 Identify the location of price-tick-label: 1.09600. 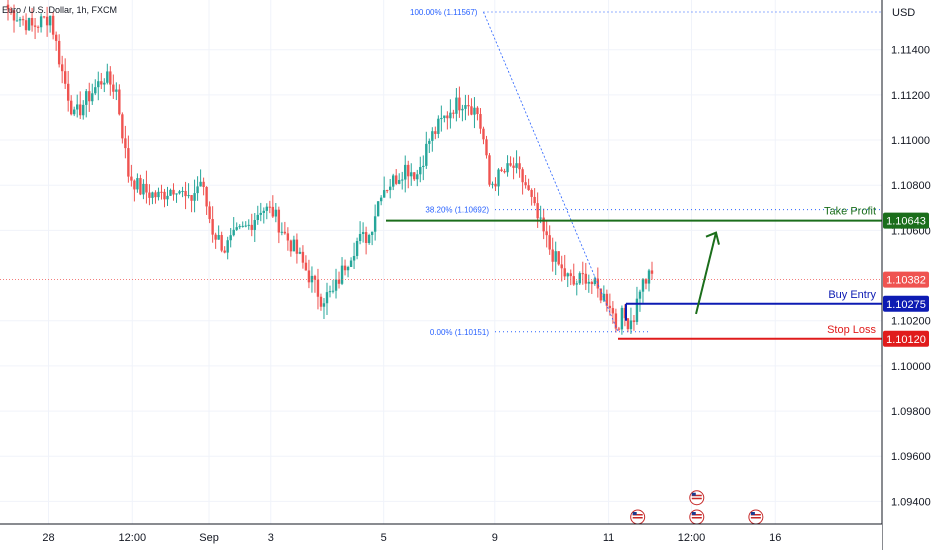
(911, 457).